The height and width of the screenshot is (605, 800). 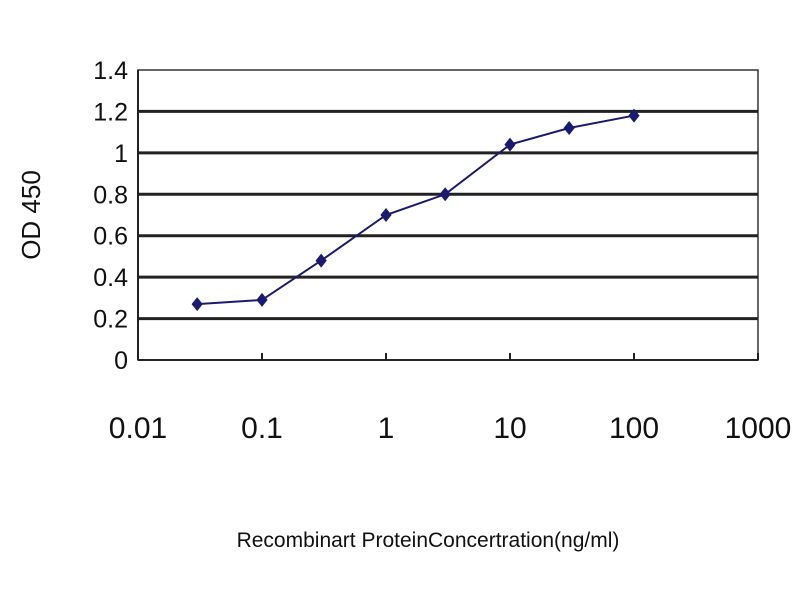 What do you see at coordinates (138, 428) in the screenshot?
I see `x-tick-label: 0.01` at bounding box center [138, 428].